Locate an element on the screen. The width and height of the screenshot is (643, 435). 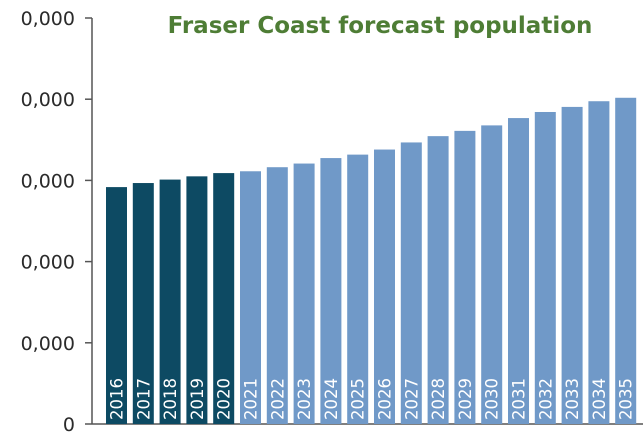
bar-2031 is located at coordinates (518, 271).